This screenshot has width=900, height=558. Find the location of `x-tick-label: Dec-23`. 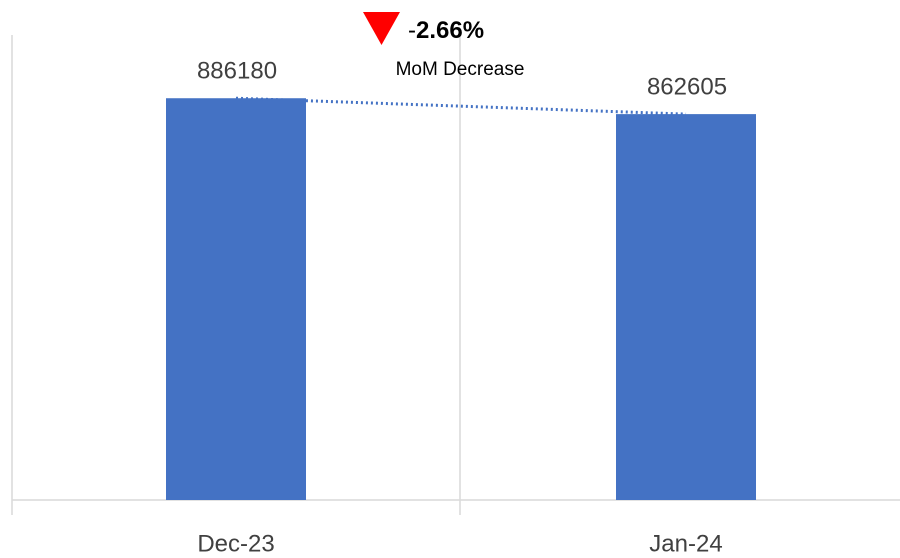

x-tick-label: Dec-23 is located at coordinates (235, 543).